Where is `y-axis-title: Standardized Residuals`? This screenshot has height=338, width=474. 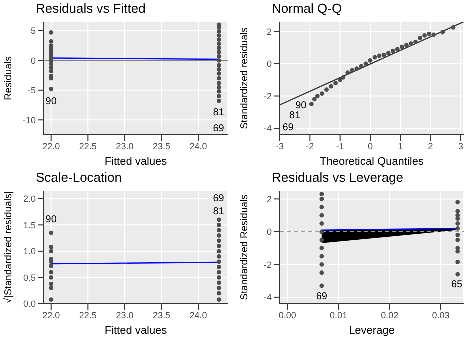
y-axis-title: Standardized Residuals is located at coordinates (245, 247).